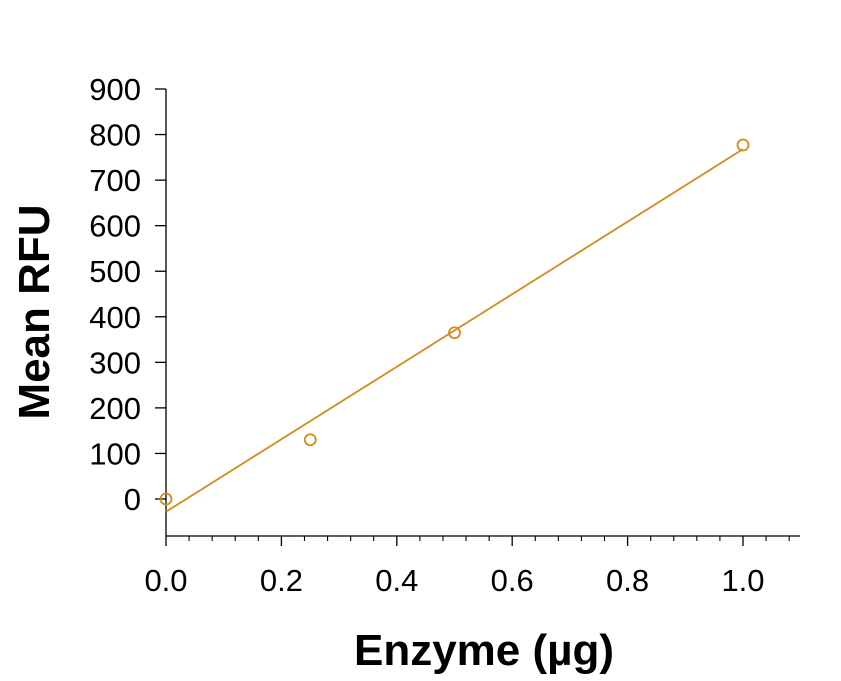 The image size is (841, 681). I want to click on y-axis-title: Mean RFU, so click(34, 311).